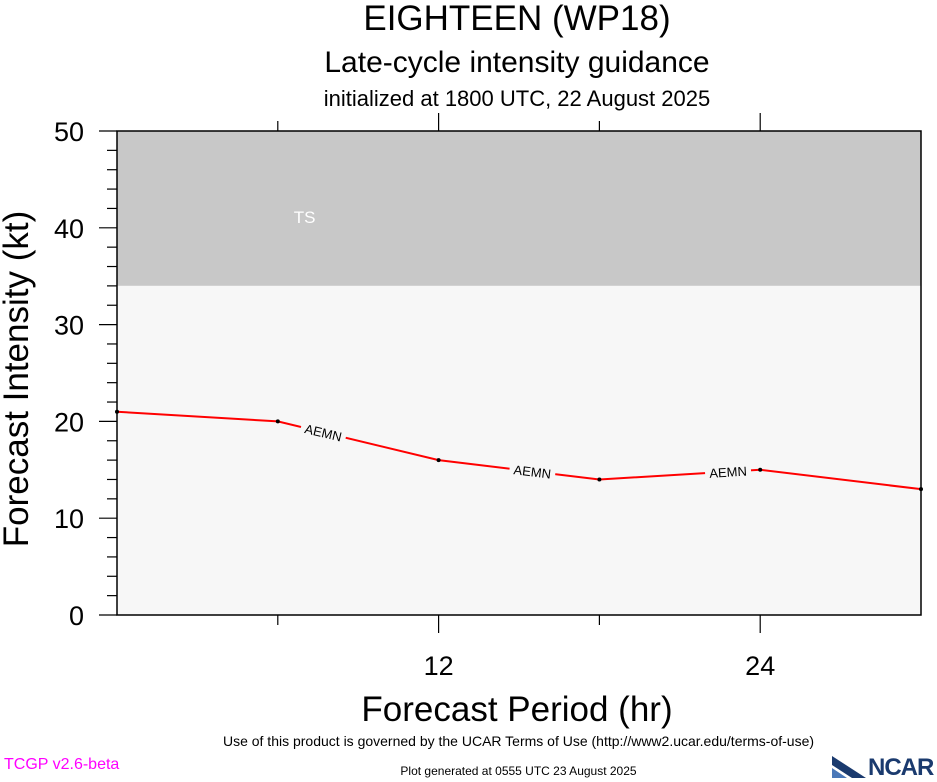 The height and width of the screenshot is (782, 937). Describe the element at coordinates (62, 764) in the screenshot. I see `version-label: TCGP v2.6-beta` at that location.